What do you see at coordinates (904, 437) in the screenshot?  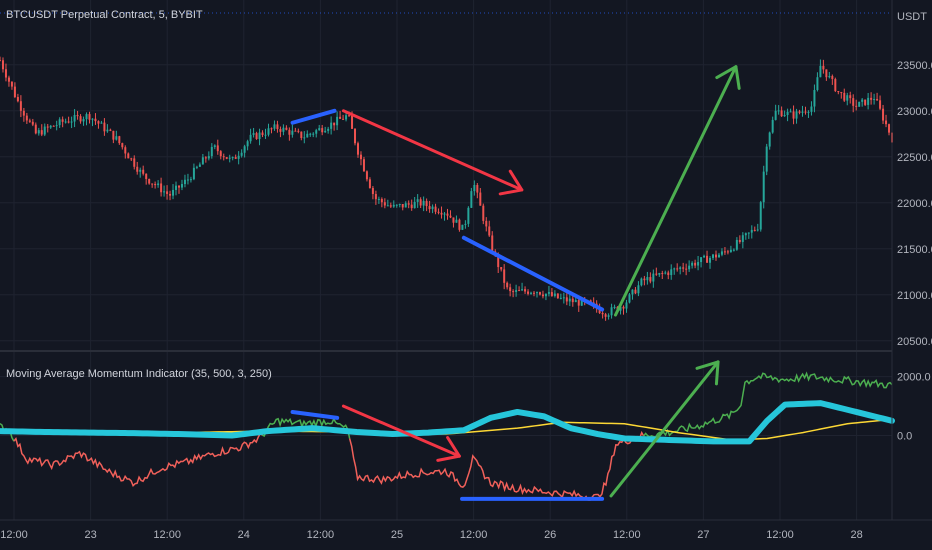 I see `indicator-tick-label: 0.0` at bounding box center [904, 437].